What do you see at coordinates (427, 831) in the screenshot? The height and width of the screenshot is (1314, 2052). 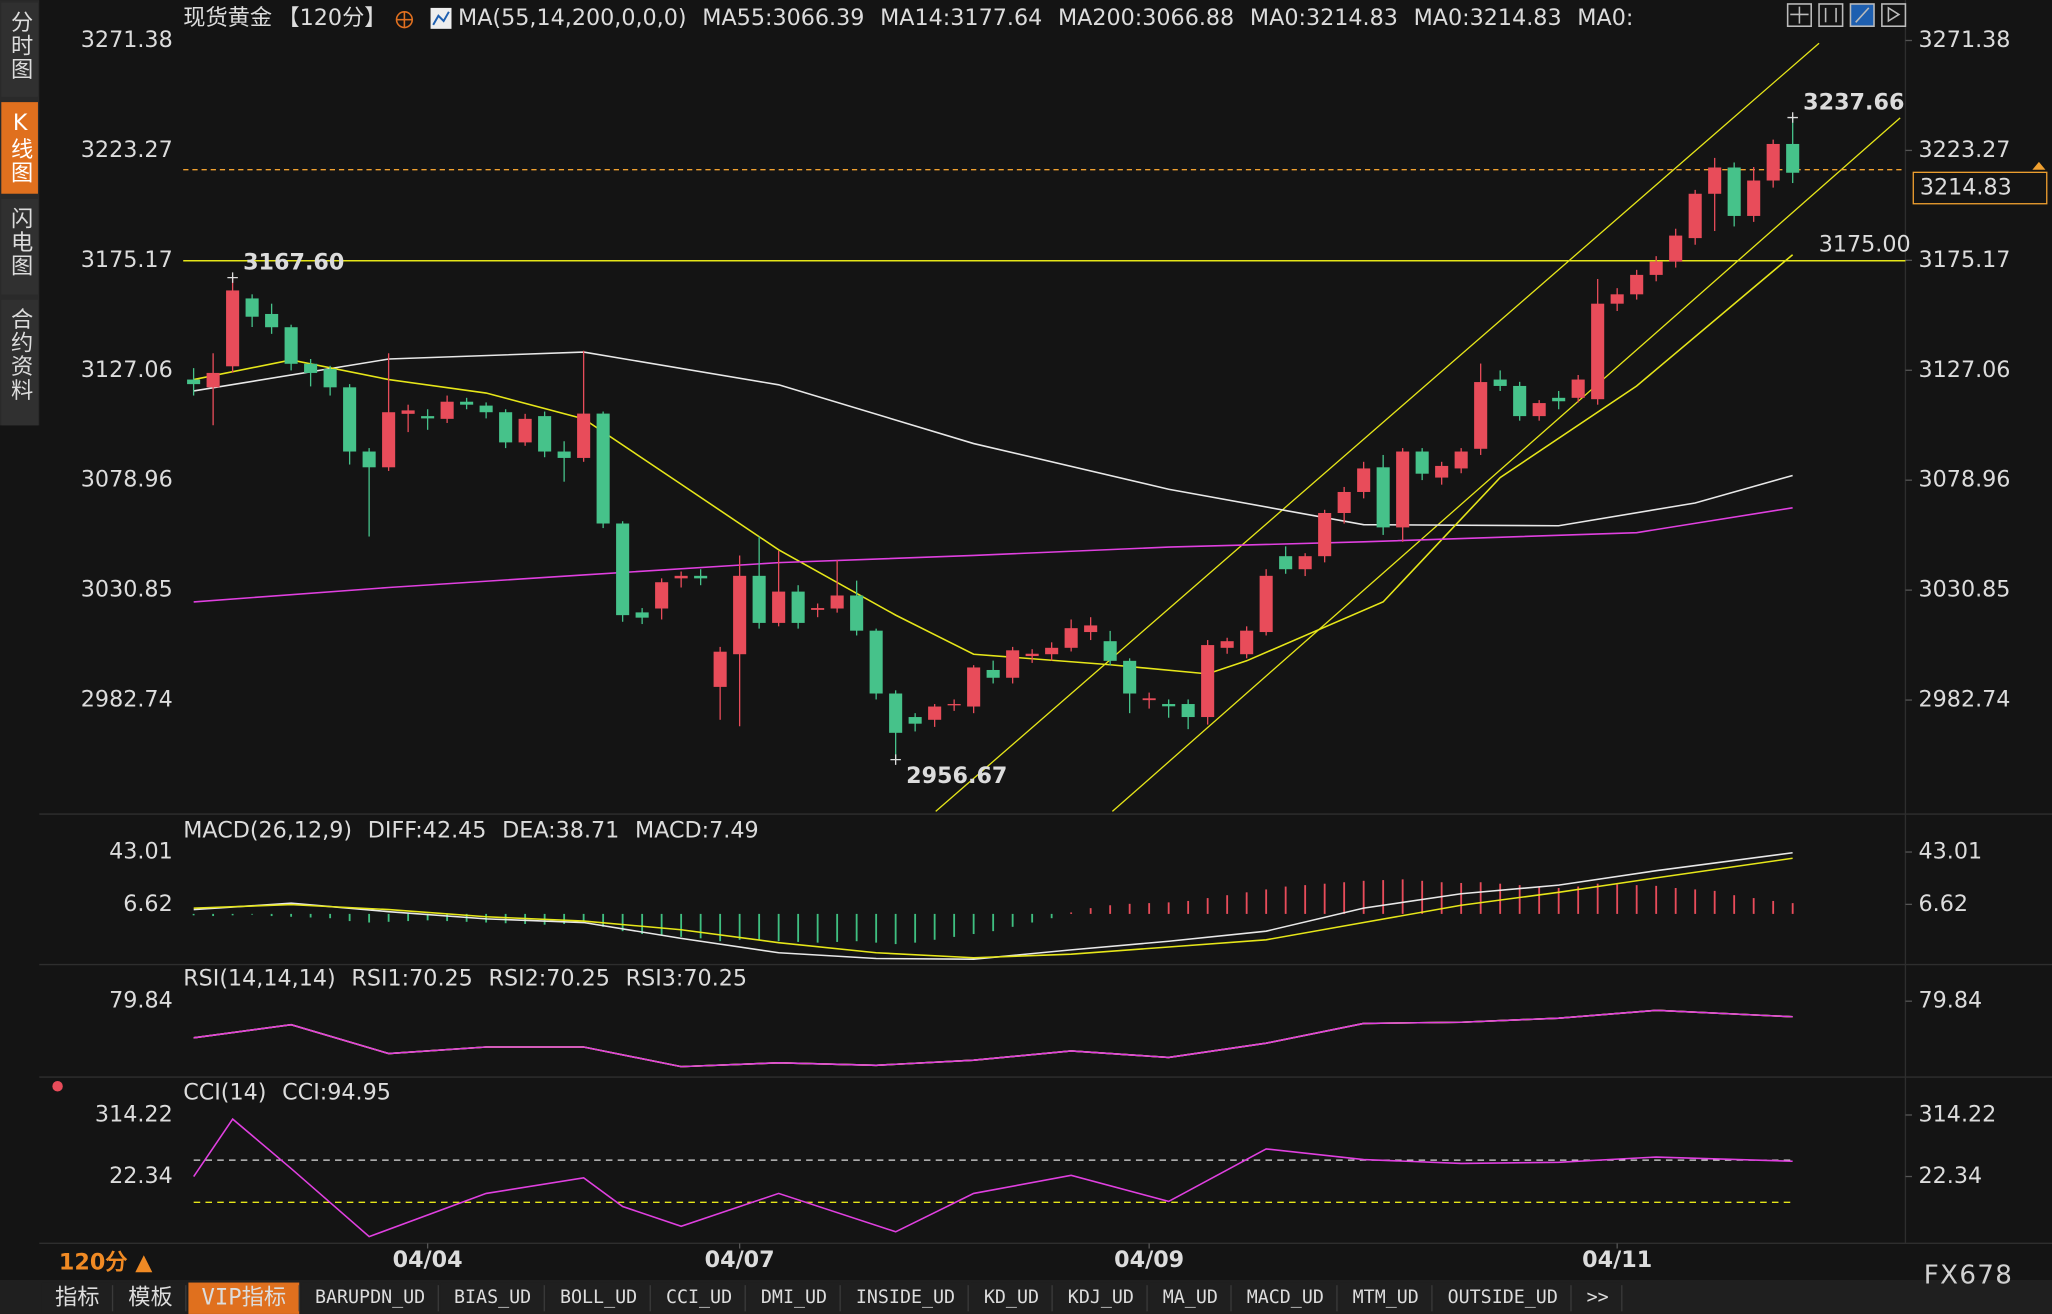 I see `header-text: DIFF:42.45` at bounding box center [427, 831].